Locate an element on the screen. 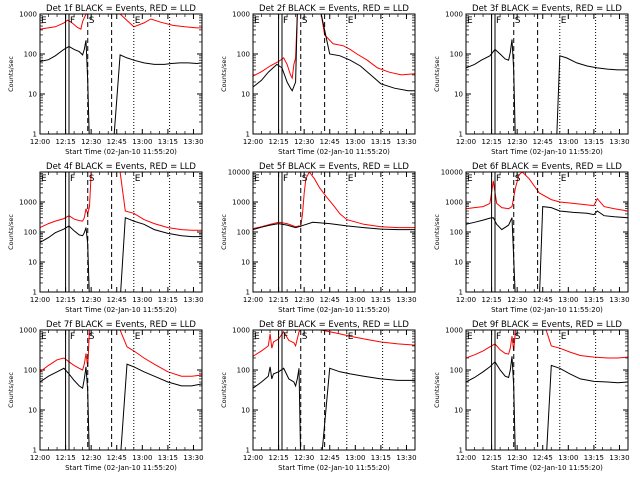 The image size is (640, 480). panel-title: Det 3f BLACK = Events, RED = LLD is located at coordinates (547, 9).